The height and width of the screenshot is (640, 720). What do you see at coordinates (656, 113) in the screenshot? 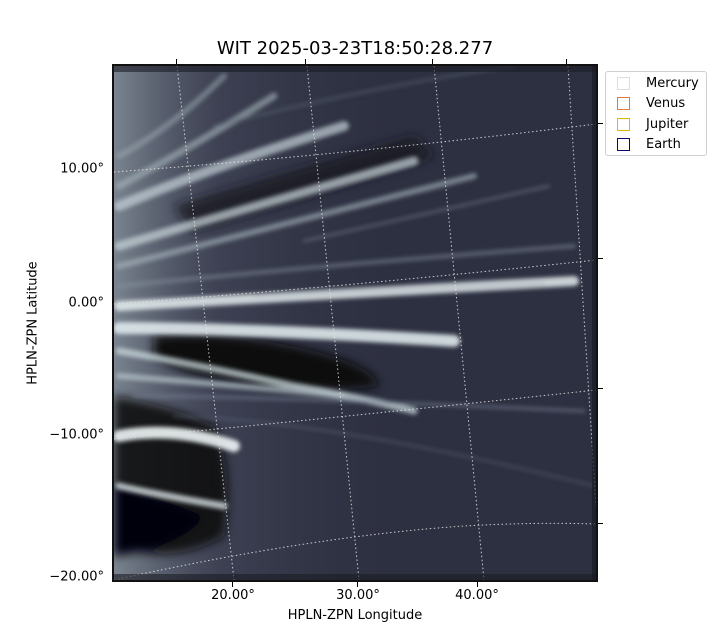
I see `legend: Mercury Venus Jupiter Earth` at bounding box center [656, 113].